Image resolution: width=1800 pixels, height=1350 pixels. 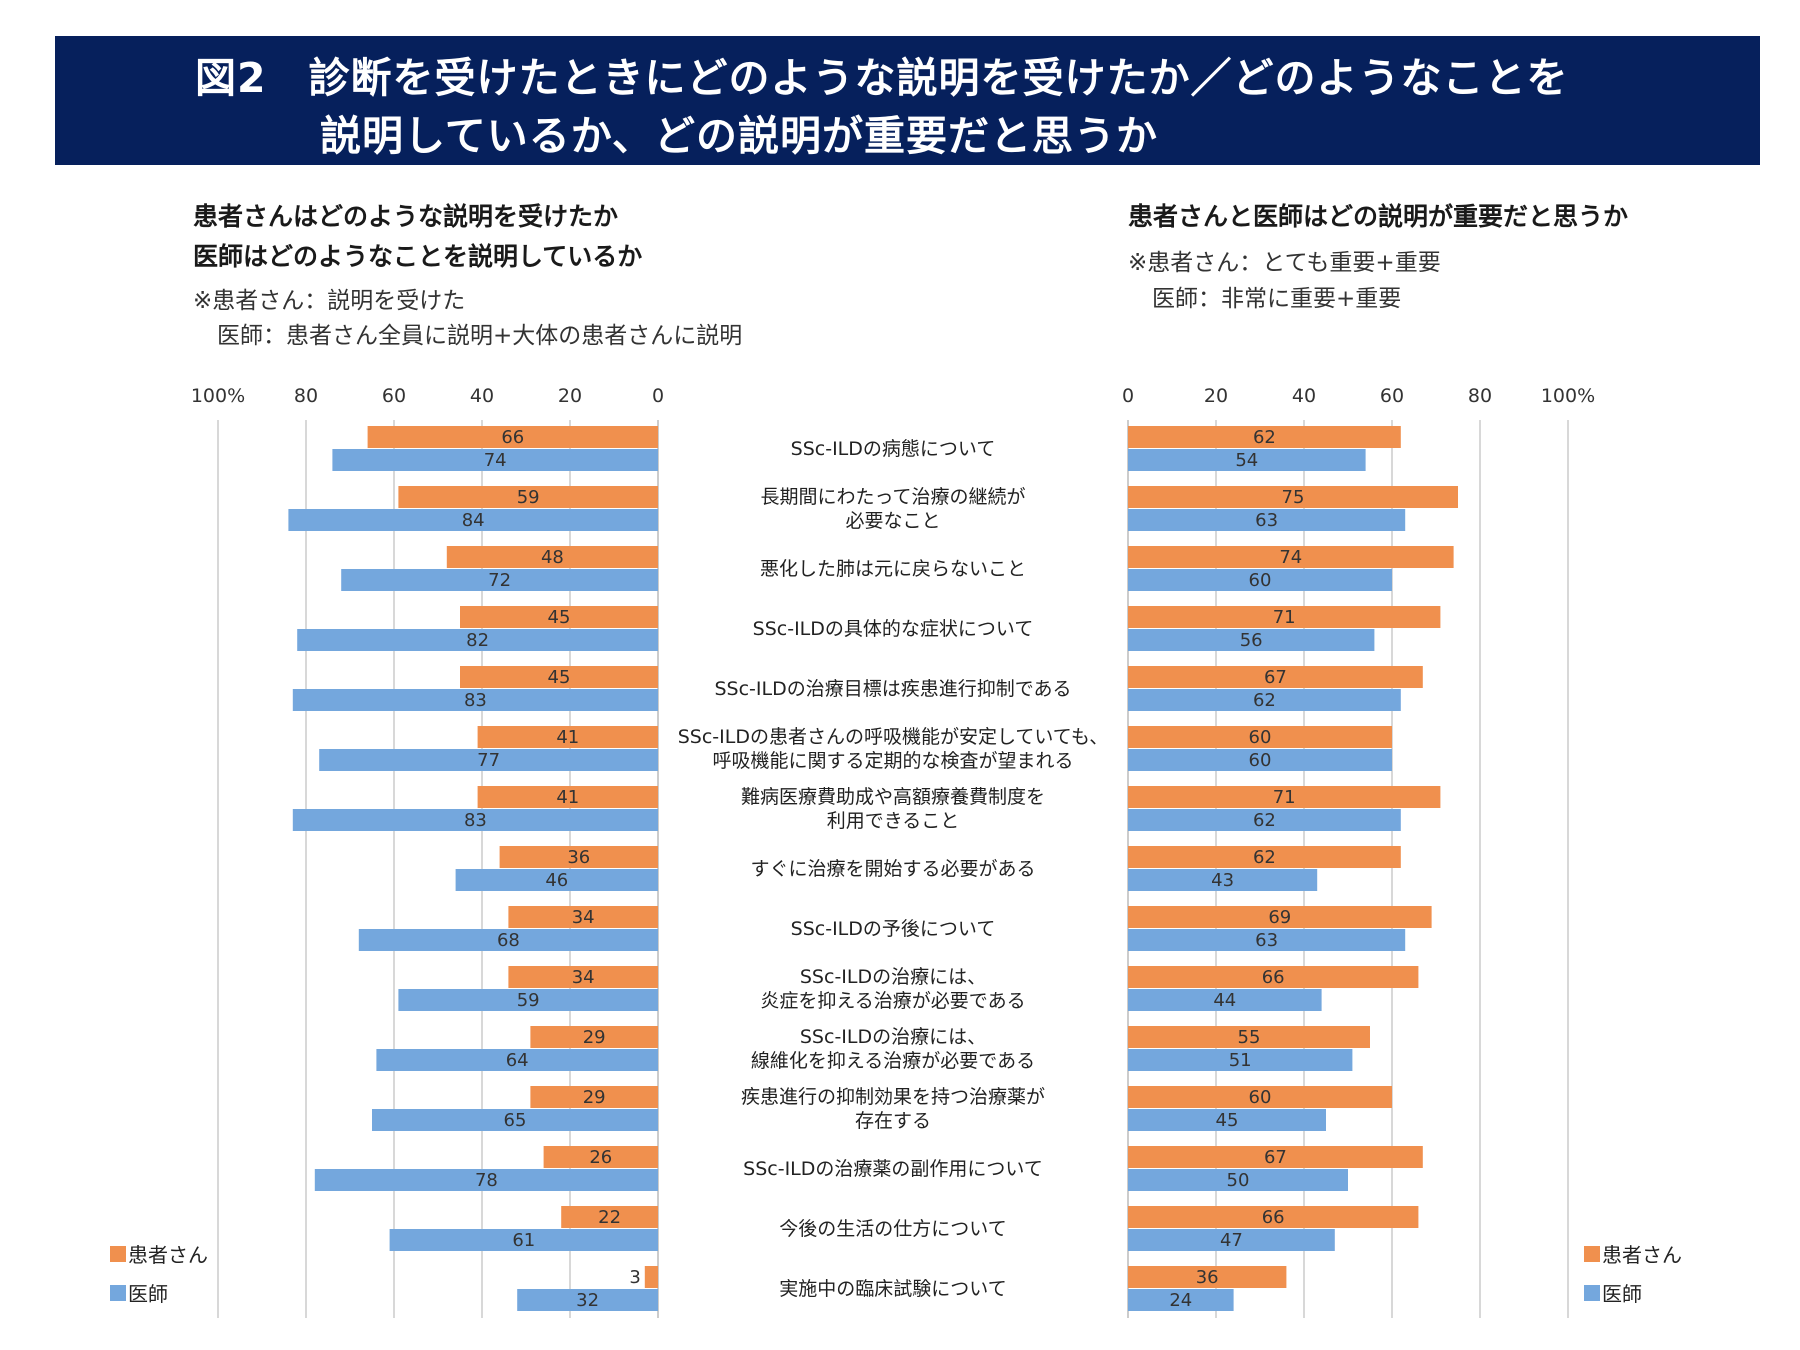 I want to click on left-tick-label: 40, so click(x=482, y=396).